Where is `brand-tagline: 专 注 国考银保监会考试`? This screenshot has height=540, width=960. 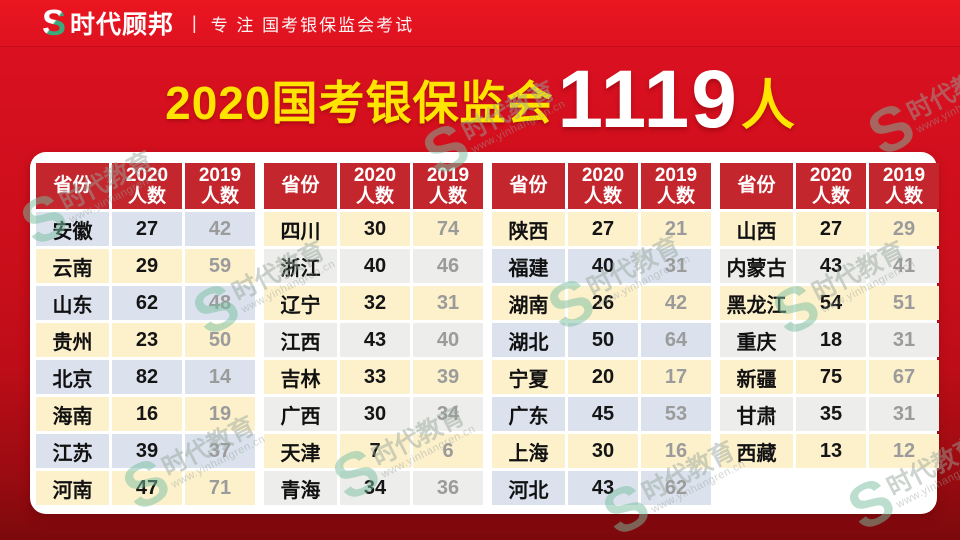
brand-tagline: 专 注 国考银保监会考试 is located at coordinates (312, 25).